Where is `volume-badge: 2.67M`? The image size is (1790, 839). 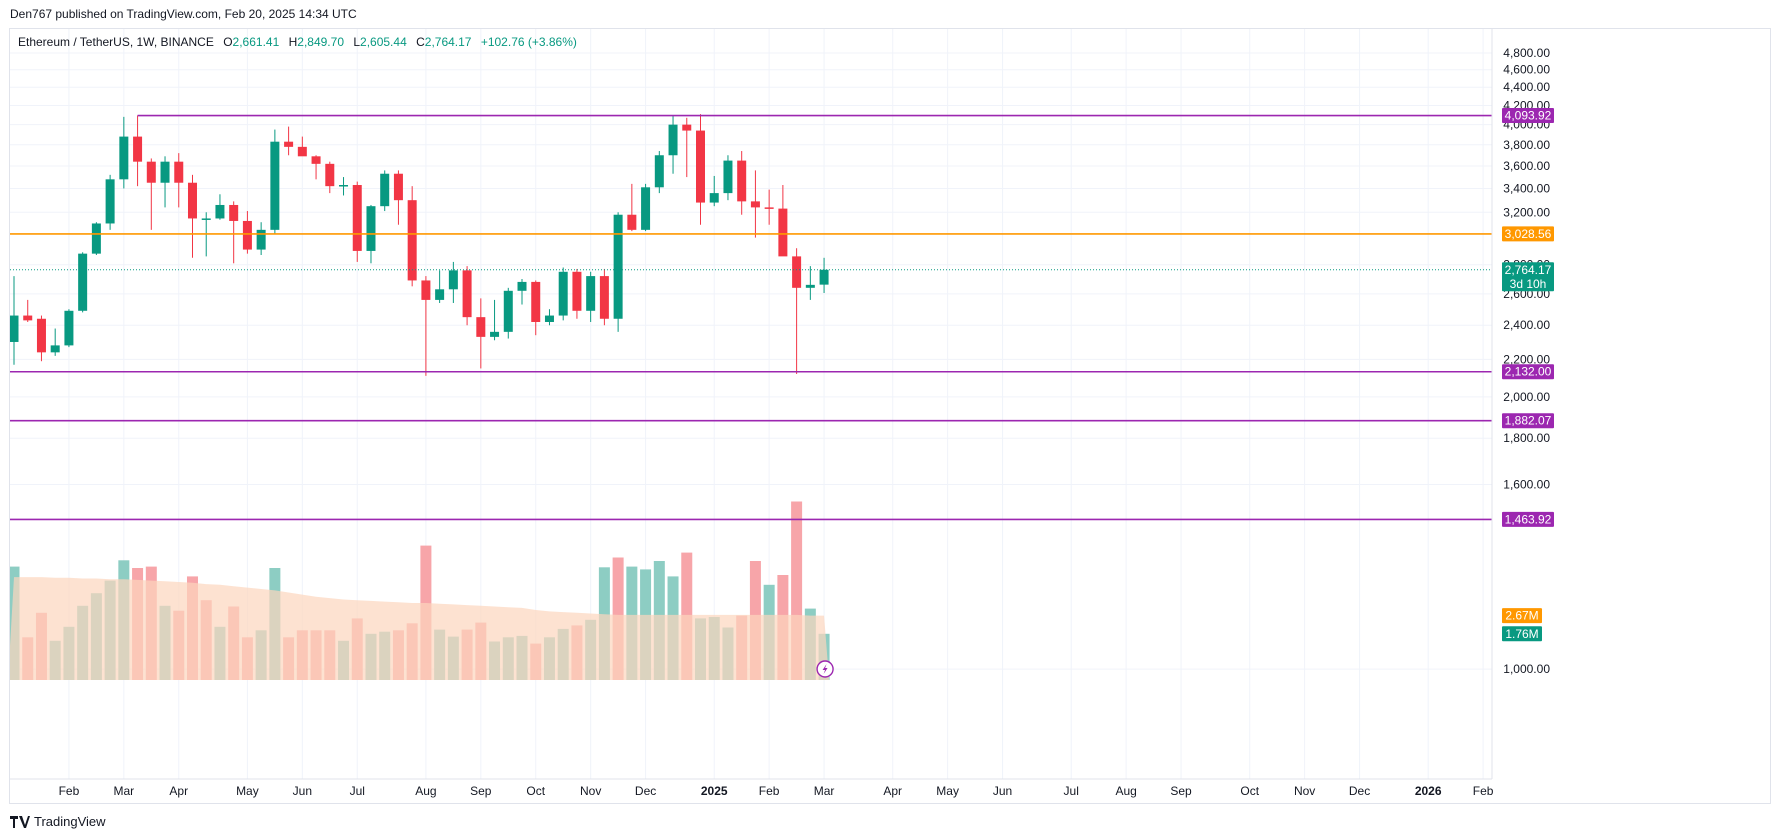 volume-badge: 2.67M is located at coordinates (1521, 616).